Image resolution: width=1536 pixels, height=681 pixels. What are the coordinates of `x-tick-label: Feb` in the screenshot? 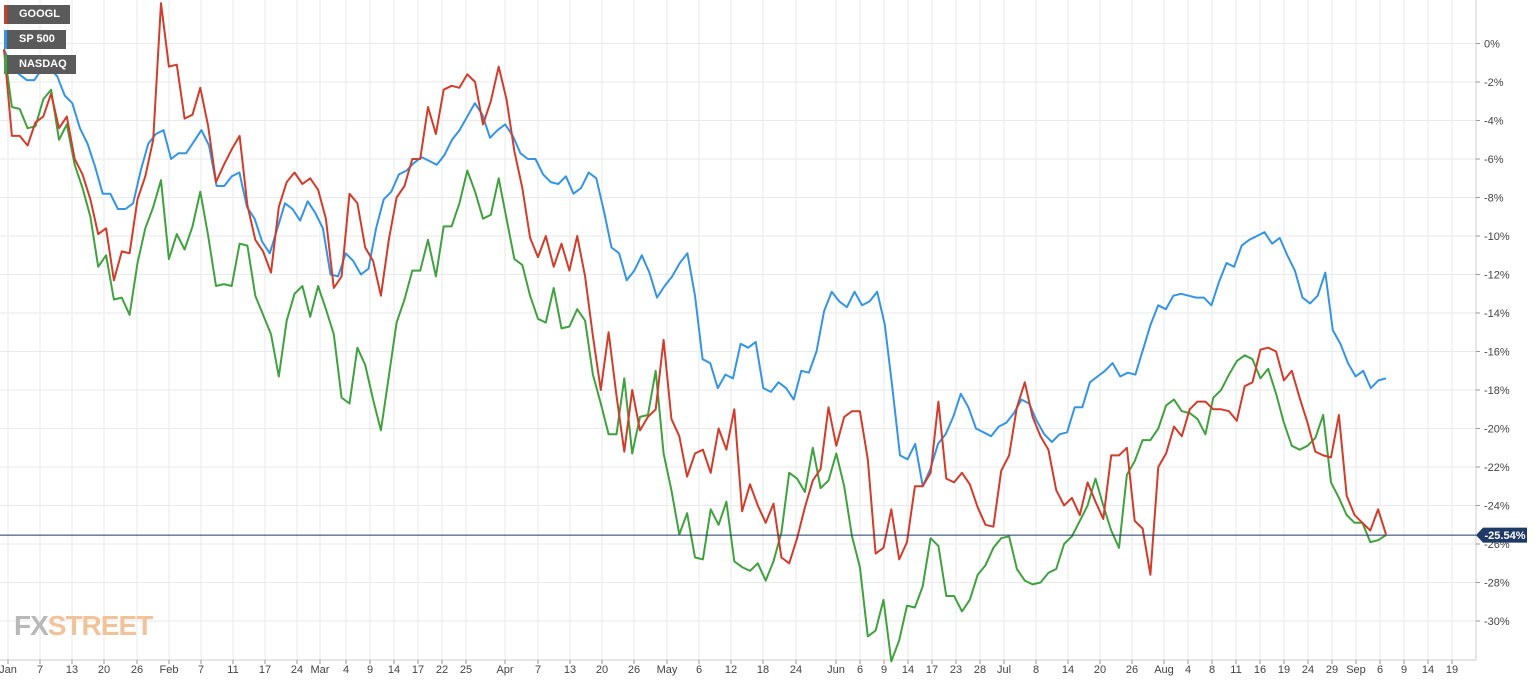 It's located at (169, 670).